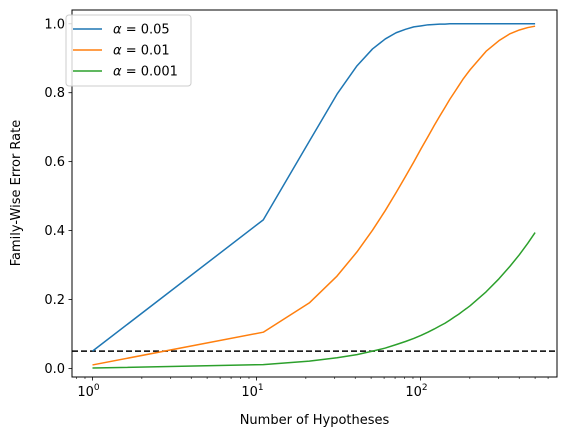  Describe the element at coordinates (252, 391) in the screenshot. I see `x-tick-label-1: 10¹` at that location.